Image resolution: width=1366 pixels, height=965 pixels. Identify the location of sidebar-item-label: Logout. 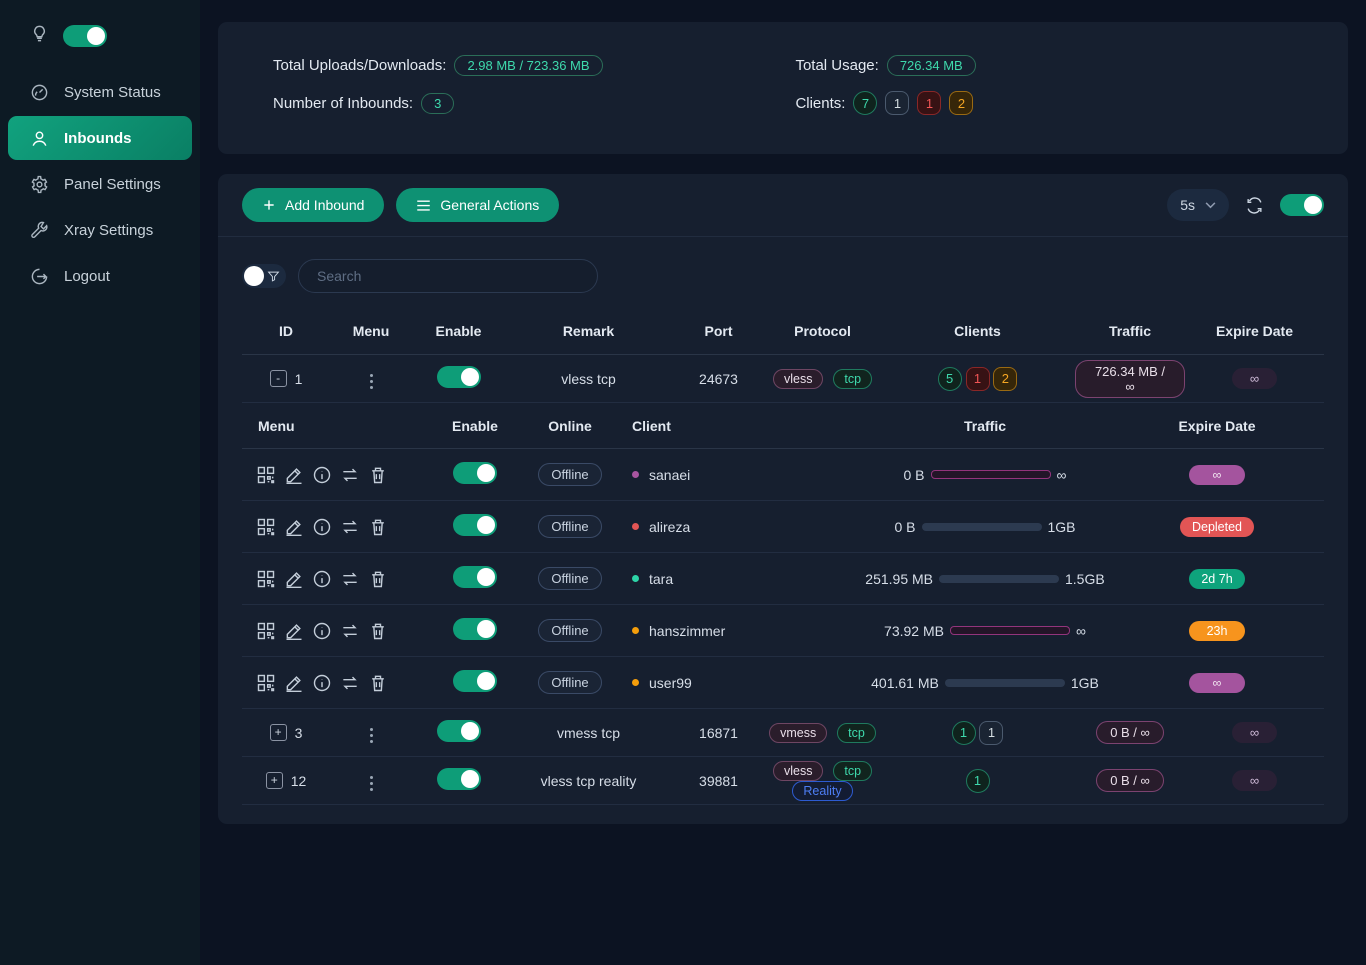
(87, 276).